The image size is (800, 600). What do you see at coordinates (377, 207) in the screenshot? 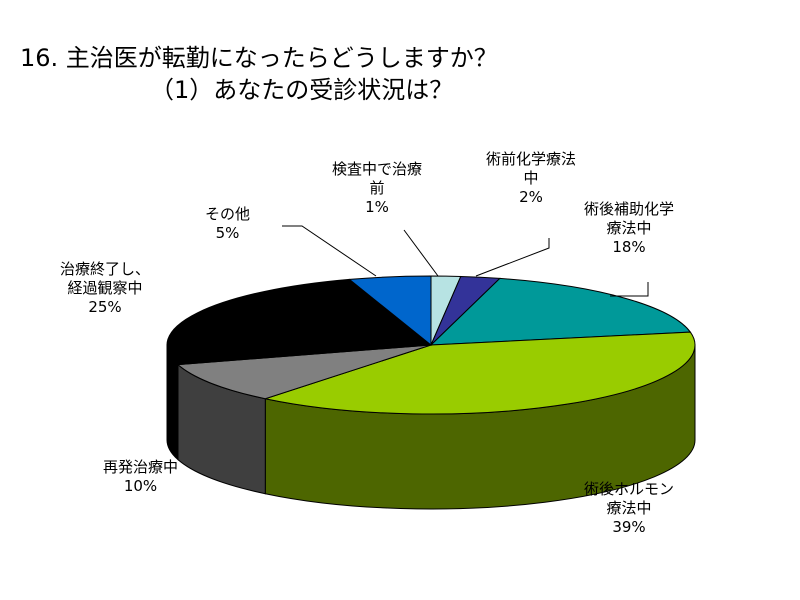
I see `slice-percent: 1%` at bounding box center [377, 207].